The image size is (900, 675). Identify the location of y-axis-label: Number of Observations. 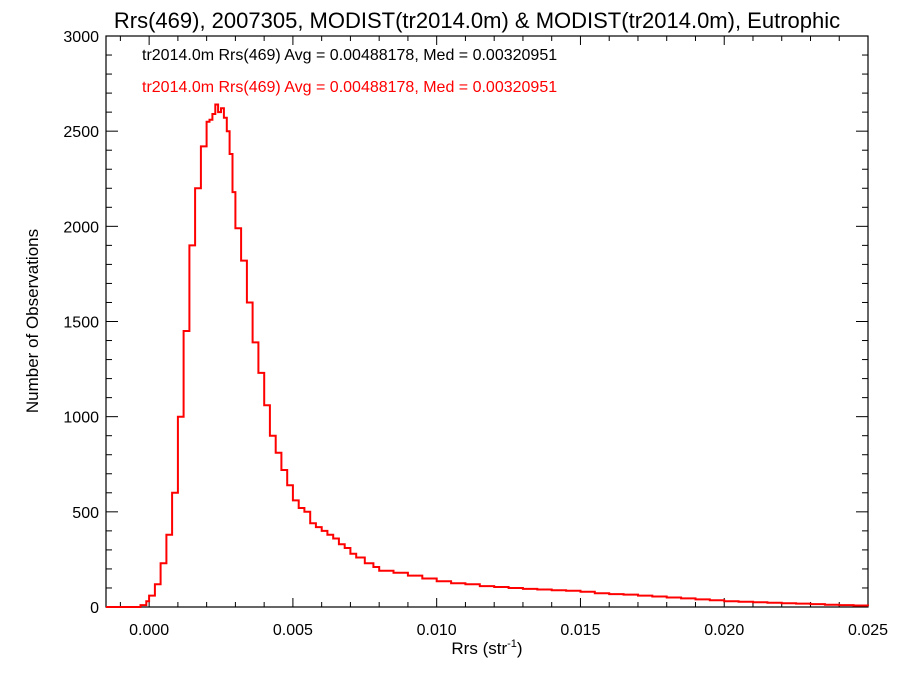
(32, 321).